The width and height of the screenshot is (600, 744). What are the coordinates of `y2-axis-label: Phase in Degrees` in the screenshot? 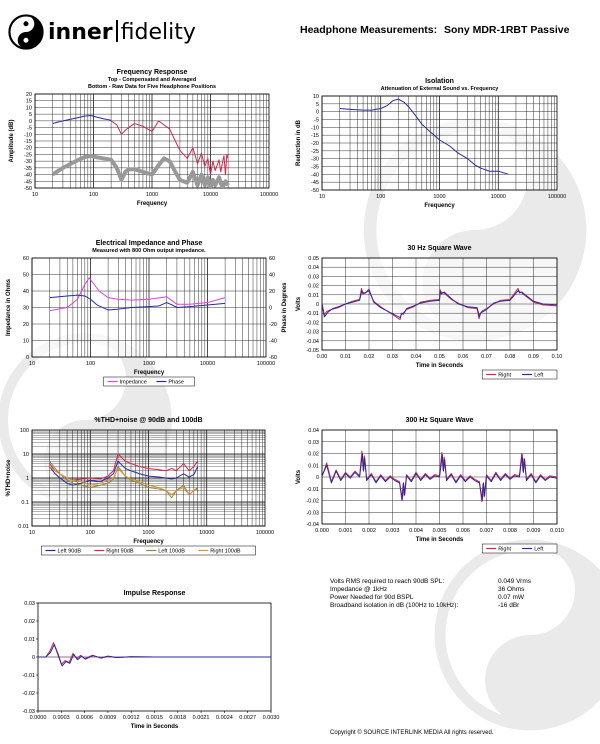 It's located at (285, 307).